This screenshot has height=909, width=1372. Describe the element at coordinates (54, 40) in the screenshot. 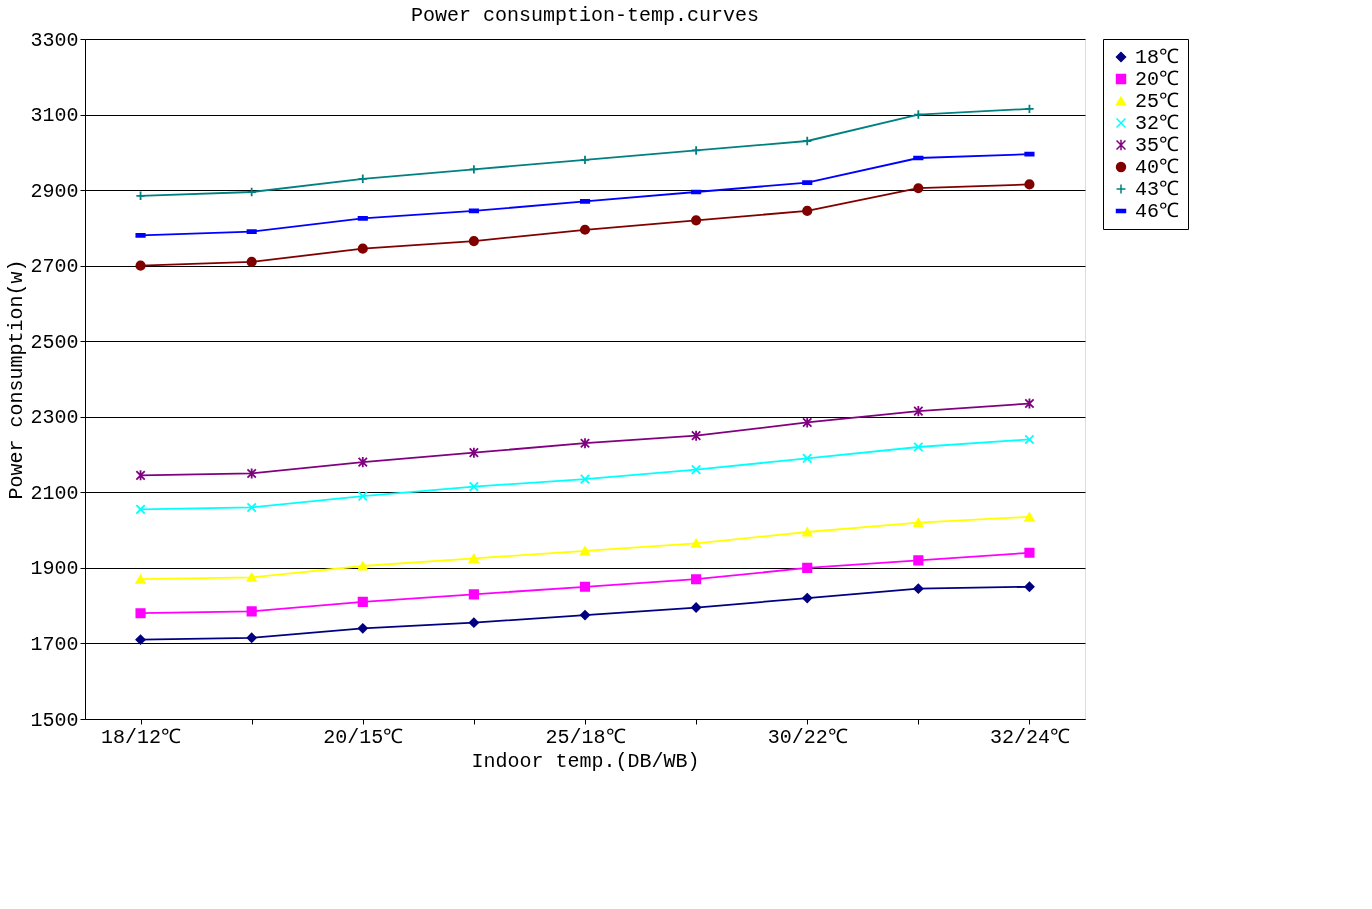

I see `y-tick-label: 3300` at that location.